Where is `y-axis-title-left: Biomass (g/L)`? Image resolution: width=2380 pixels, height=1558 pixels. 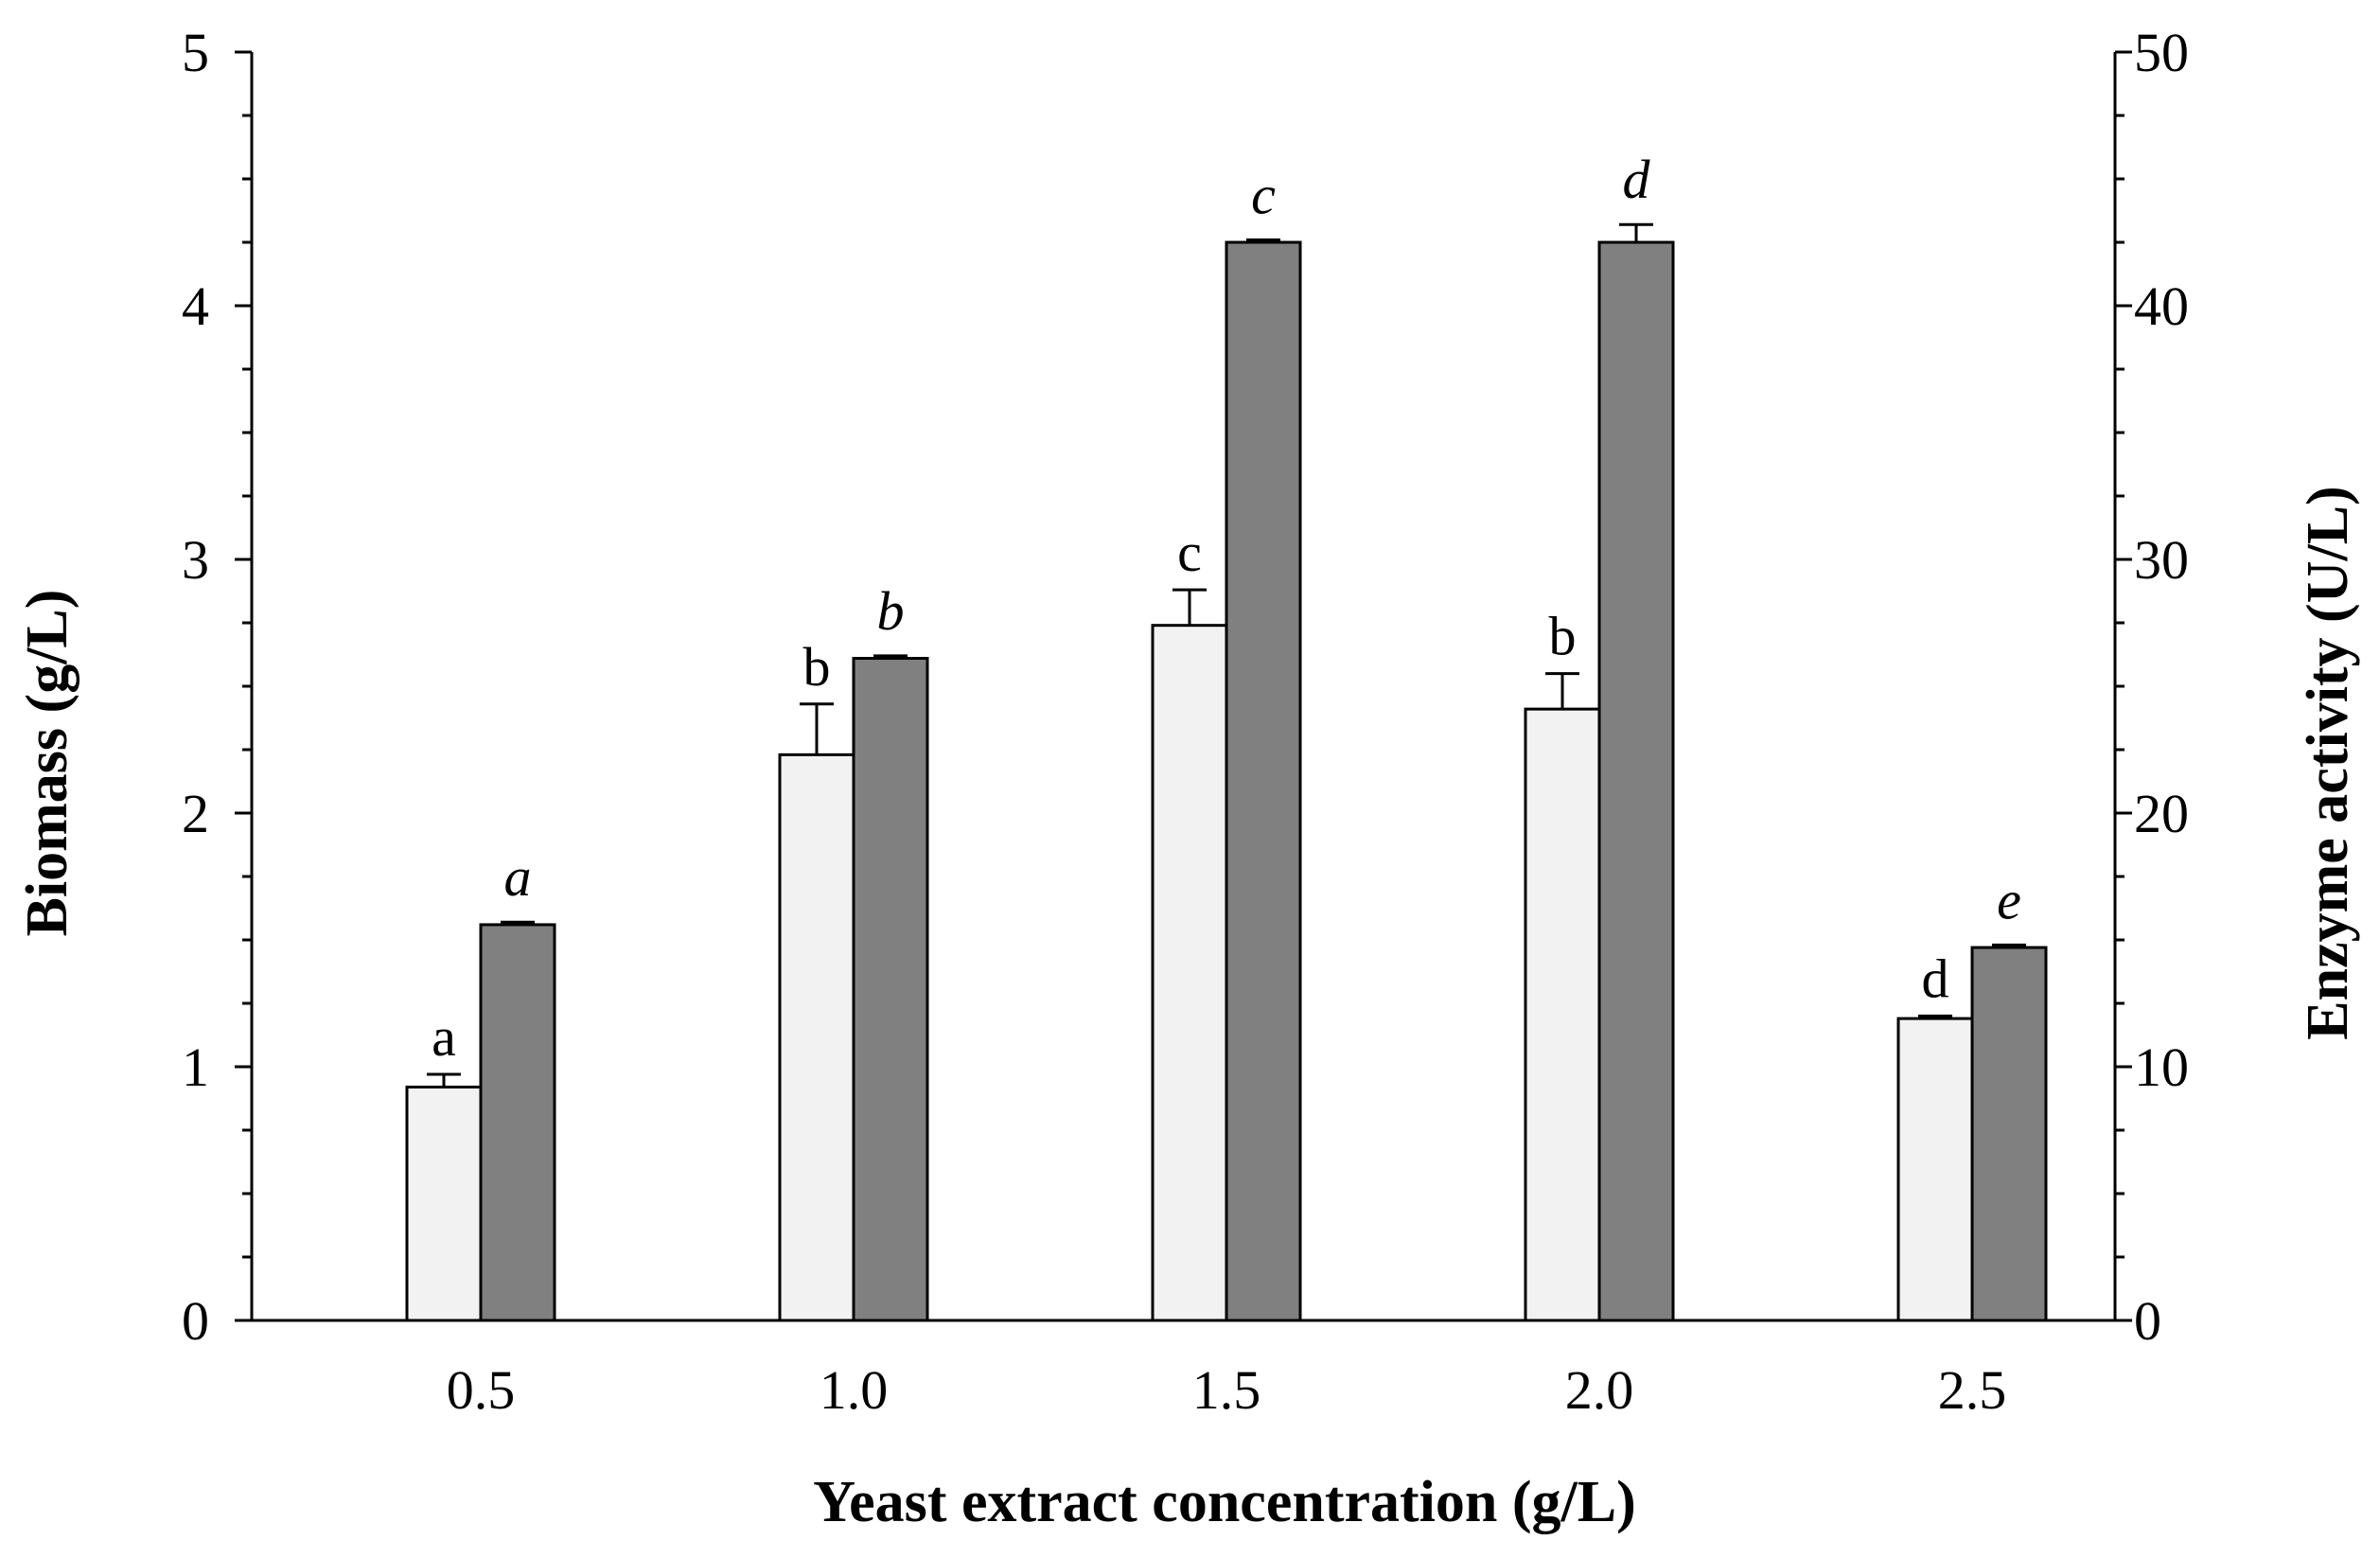
y-axis-title-left: Biomass (g/L) is located at coordinates (47, 764).